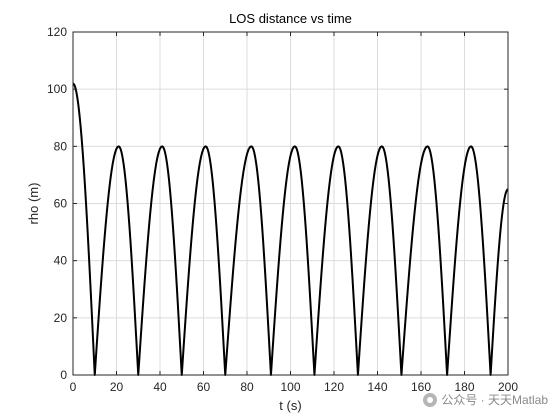 The width and height of the screenshot is (560, 420). What do you see at coordinates (57, 32) in the screenshot?
I see `y-tick-label: 120` at bounding box center [57, 32].